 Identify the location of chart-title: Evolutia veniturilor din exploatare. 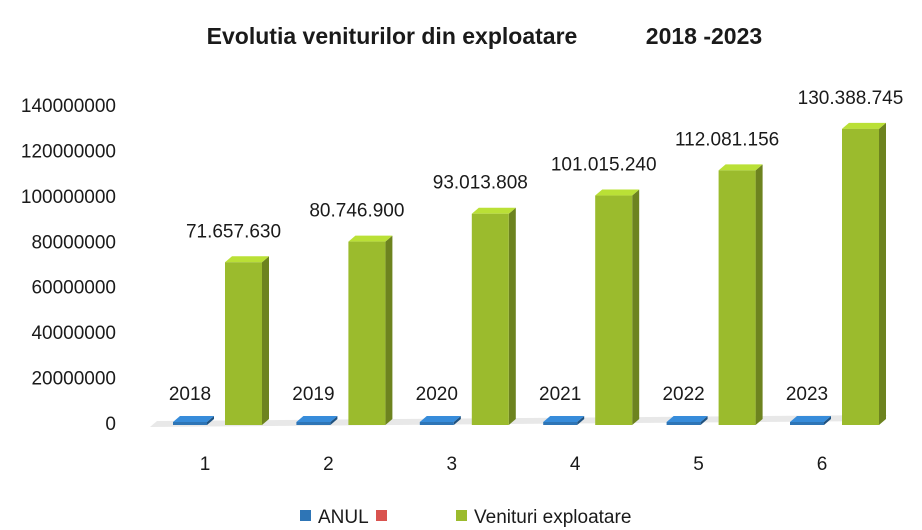
(392, 36).